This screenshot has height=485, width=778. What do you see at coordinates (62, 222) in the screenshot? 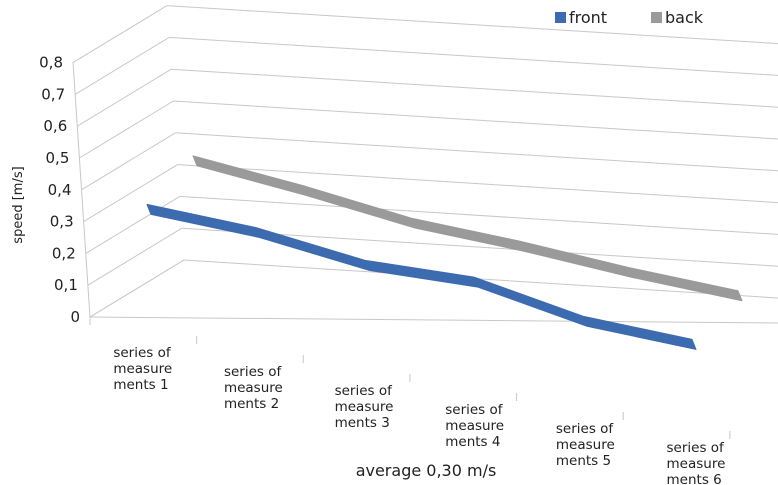
I see `y-tick-label: 0,3` at bounding box center [62, 222].